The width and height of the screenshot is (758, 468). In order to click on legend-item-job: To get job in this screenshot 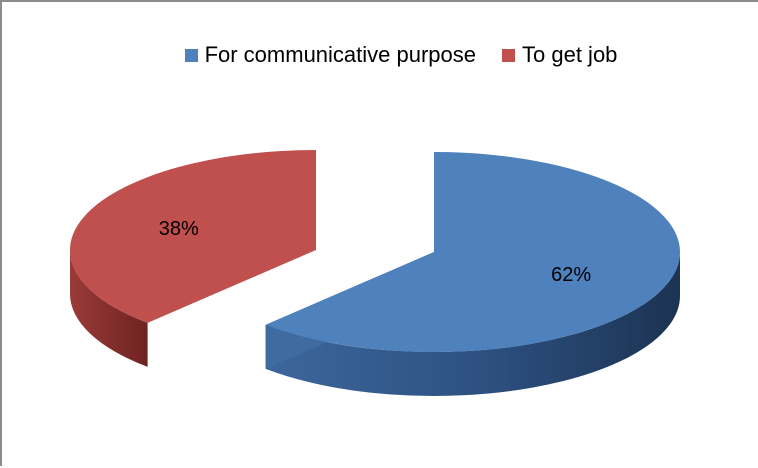, I will do `click(559, 55)`.